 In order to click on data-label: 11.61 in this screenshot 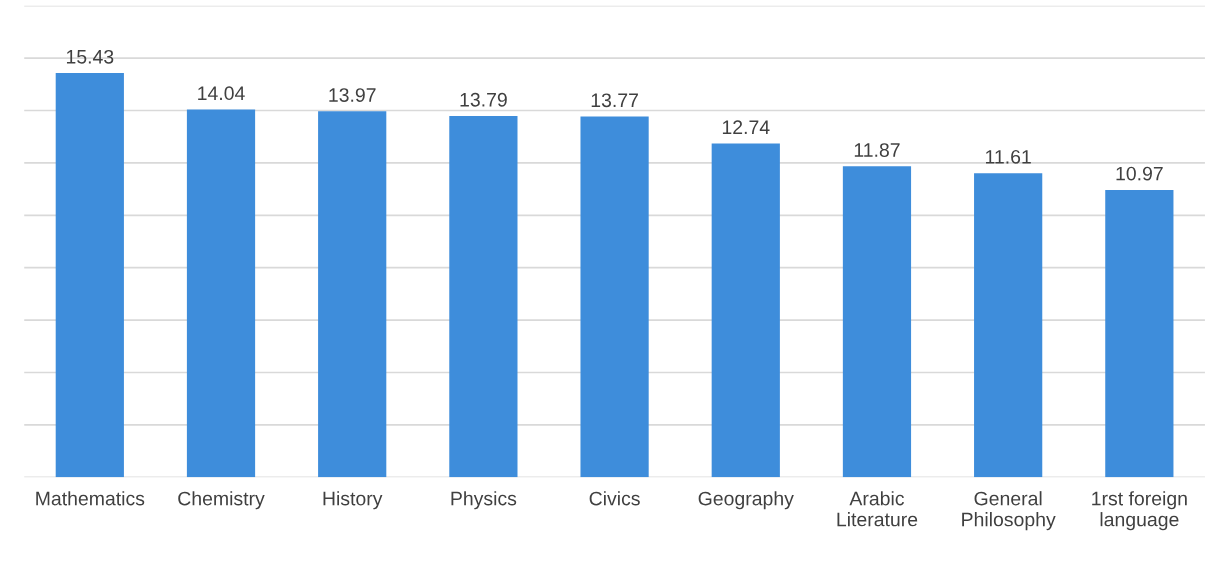, I will do `click(1008, 156)`.